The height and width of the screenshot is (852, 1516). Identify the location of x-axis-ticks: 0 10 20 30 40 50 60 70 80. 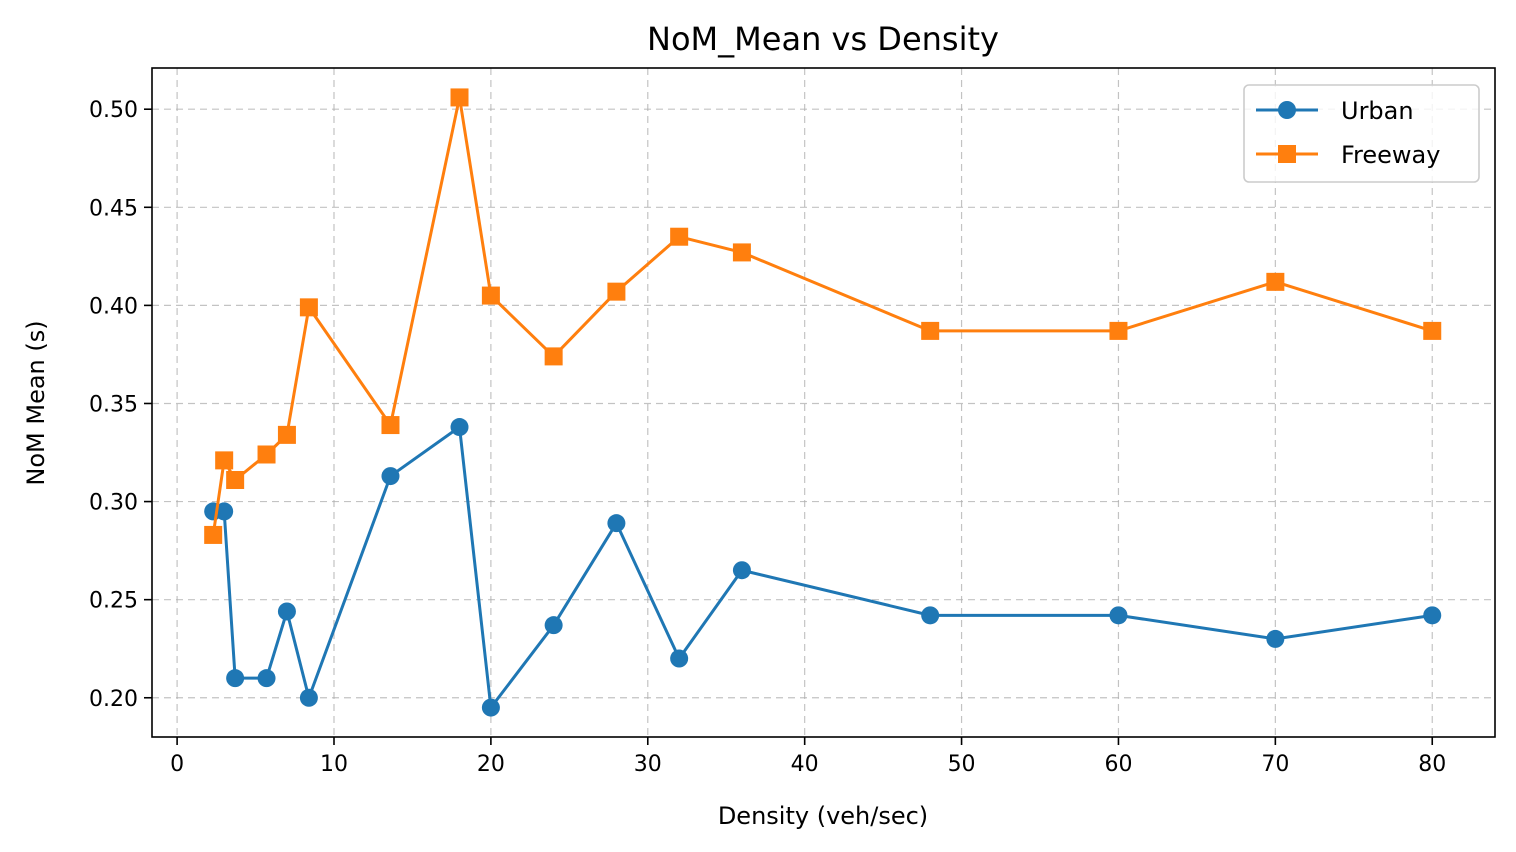
(808, 757).